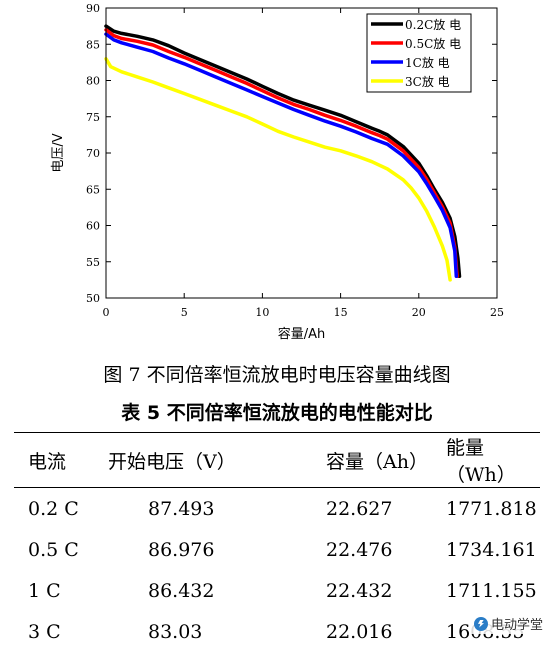 The width and height of the screenshot is (554, 652). What do you see at coordinates (302, 334) in the screenshot?
I see `x-axis-label: 容量/Ah` at bounding box center [302, 334].